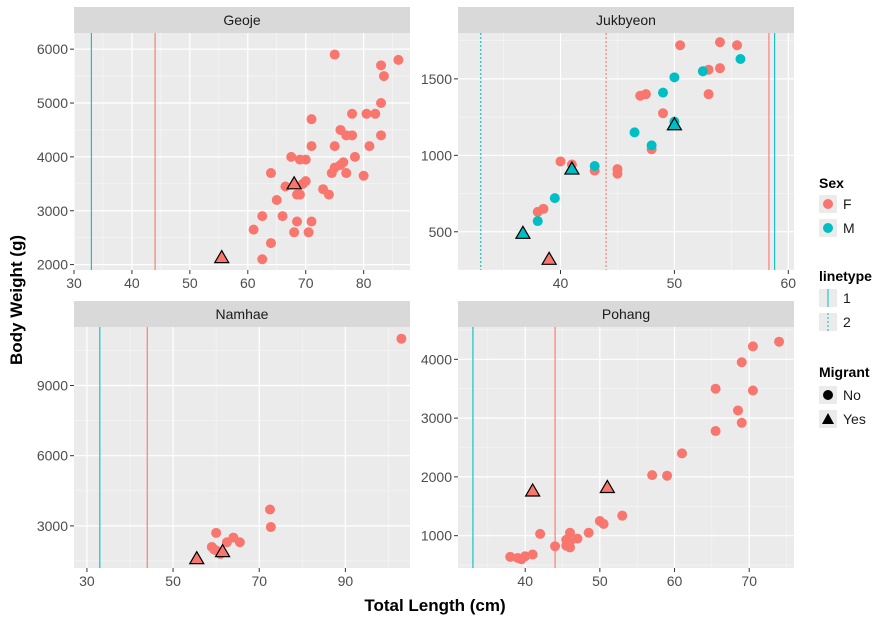  I want to click on y-tick-label: 1500, so click(436, 79).